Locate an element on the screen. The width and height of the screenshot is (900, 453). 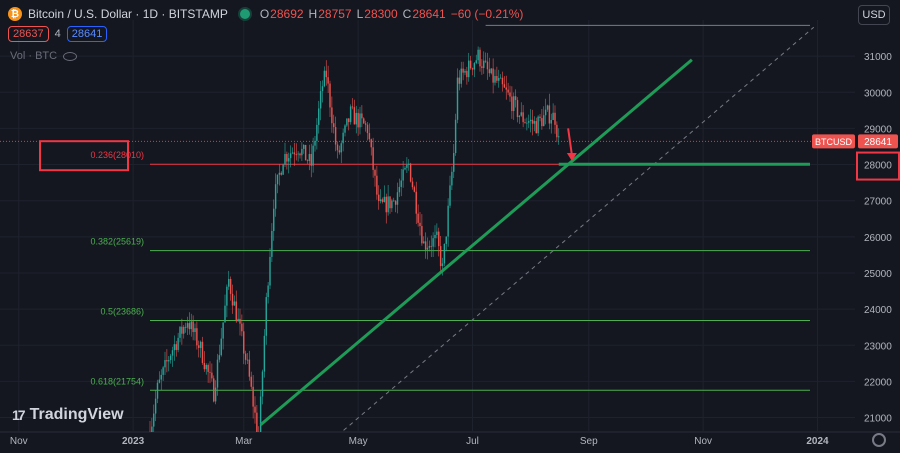
time-tick-label: 2023 is located at coordinates (133, 441).